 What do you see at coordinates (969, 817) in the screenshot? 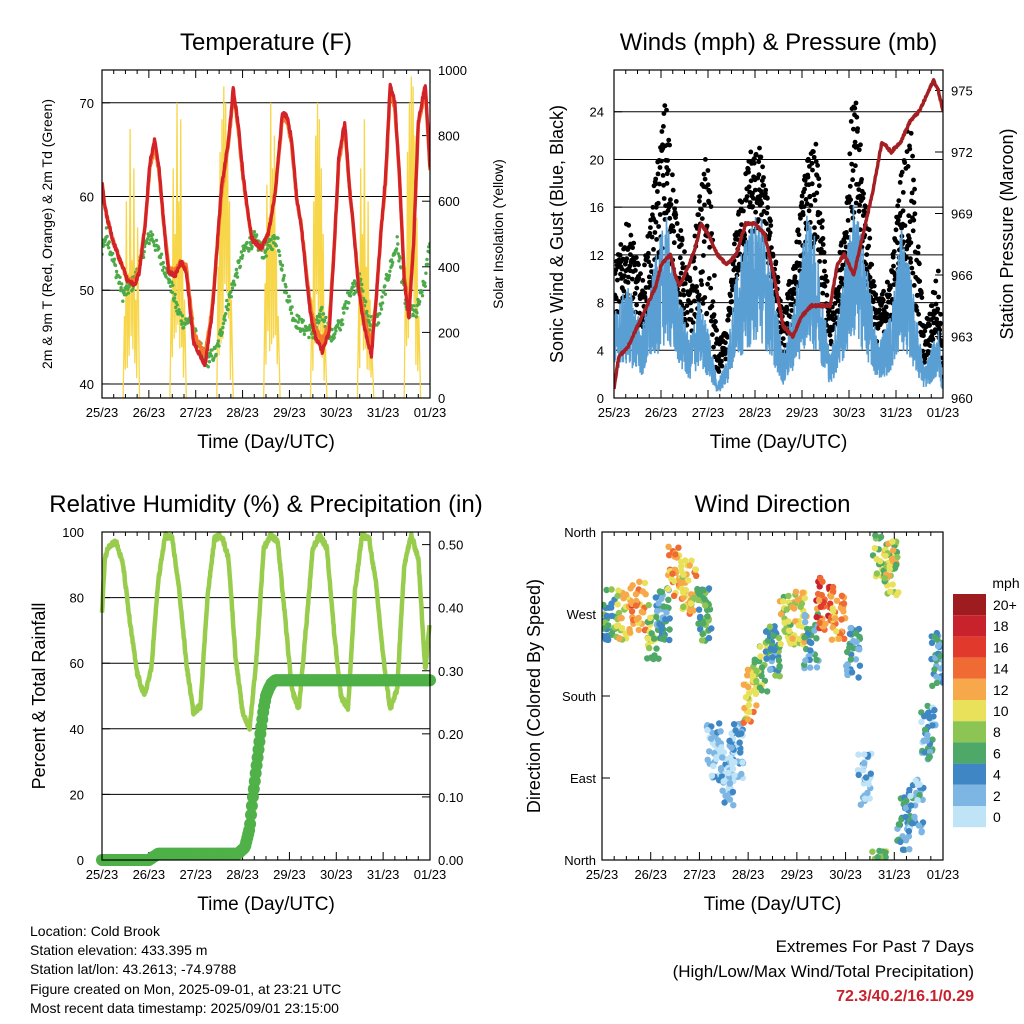
I see `legend-swatch` at bounding box center [969, 817].